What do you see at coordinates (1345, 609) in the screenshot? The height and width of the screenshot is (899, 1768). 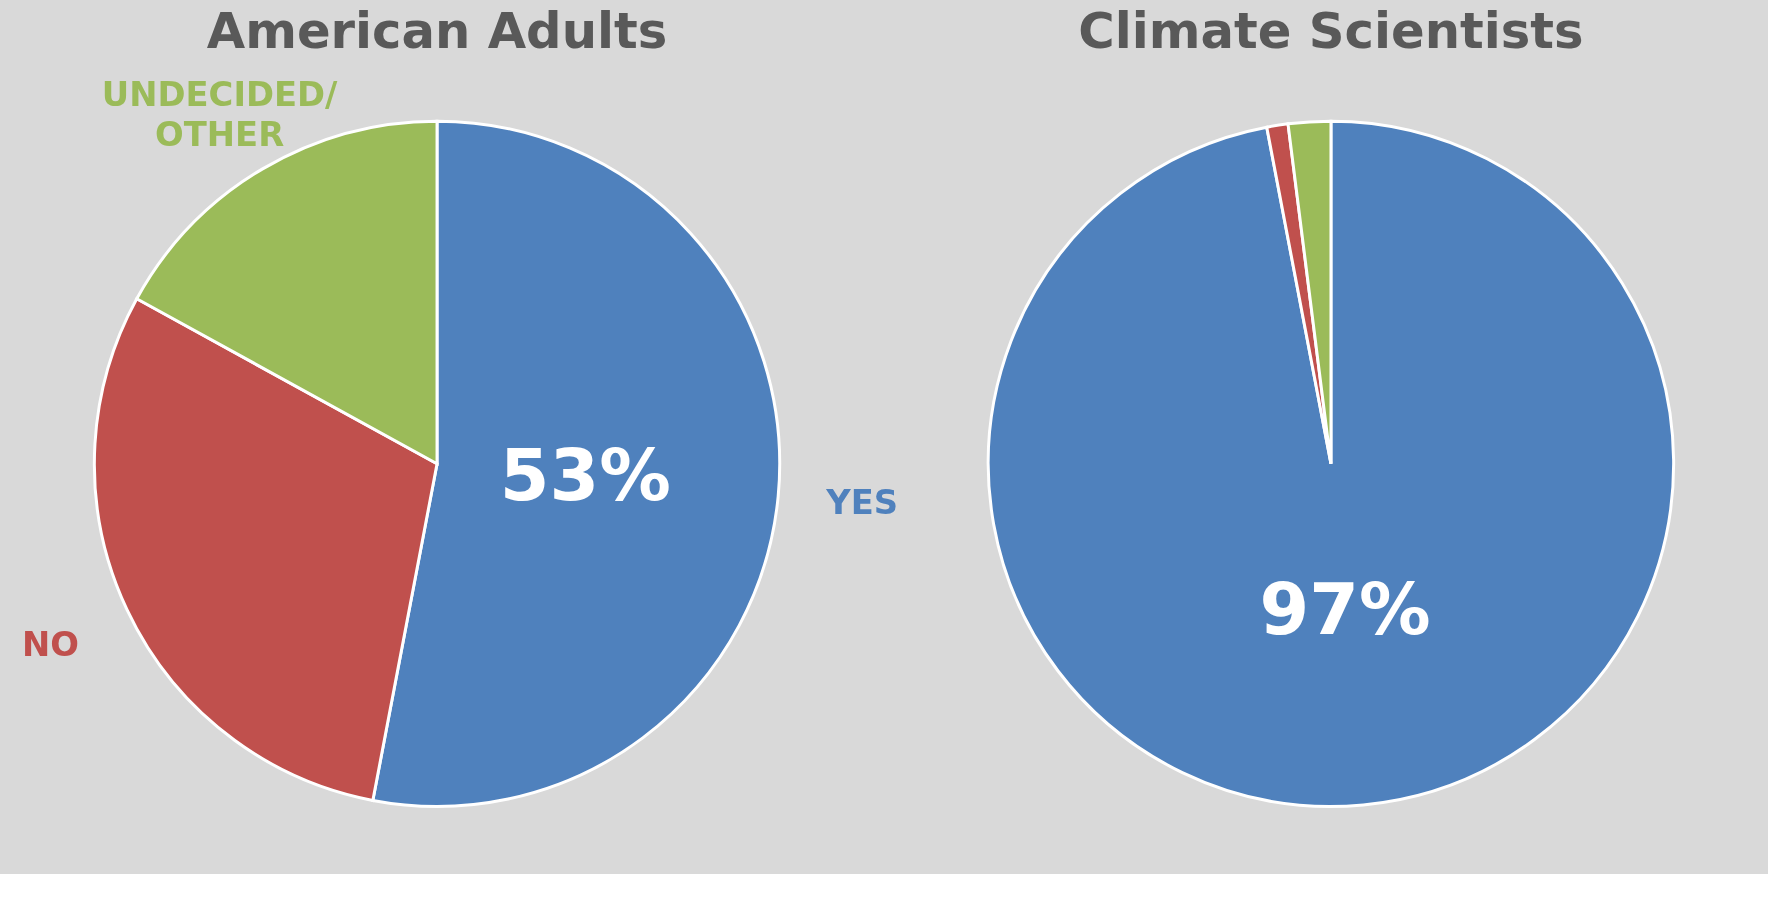 I see `data-label: 97%` at bounding box center [1345, 609].